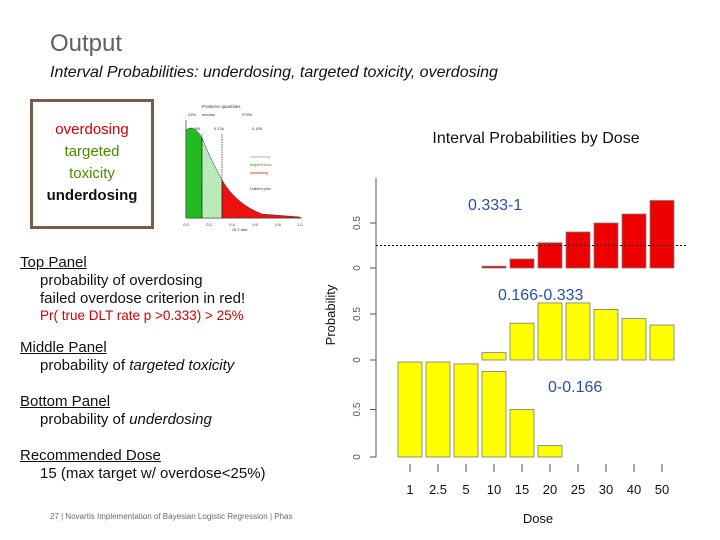 This screenshot has width=720, height=540. Describe the element at coordinates (538, 518) in the screenshot. I see `chart-xlabel: Dose` at that location.